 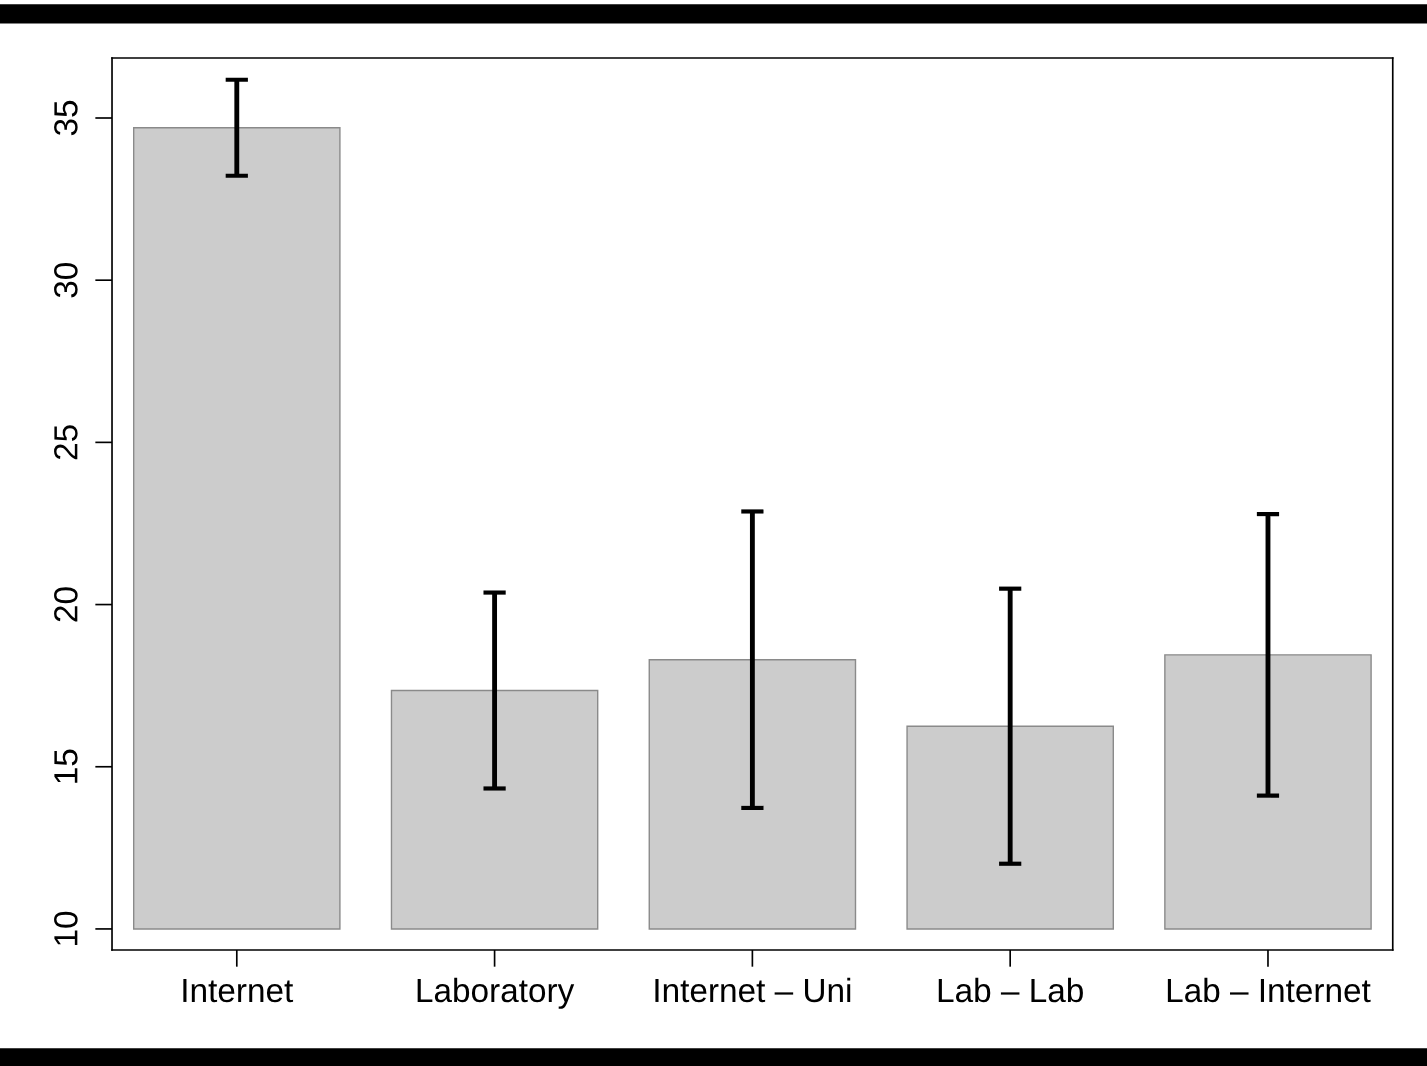 What do you see at coordinates (238, 991) in the screenshot?
I see `x-tick-label: Internet` at bounding box center [238, 991].